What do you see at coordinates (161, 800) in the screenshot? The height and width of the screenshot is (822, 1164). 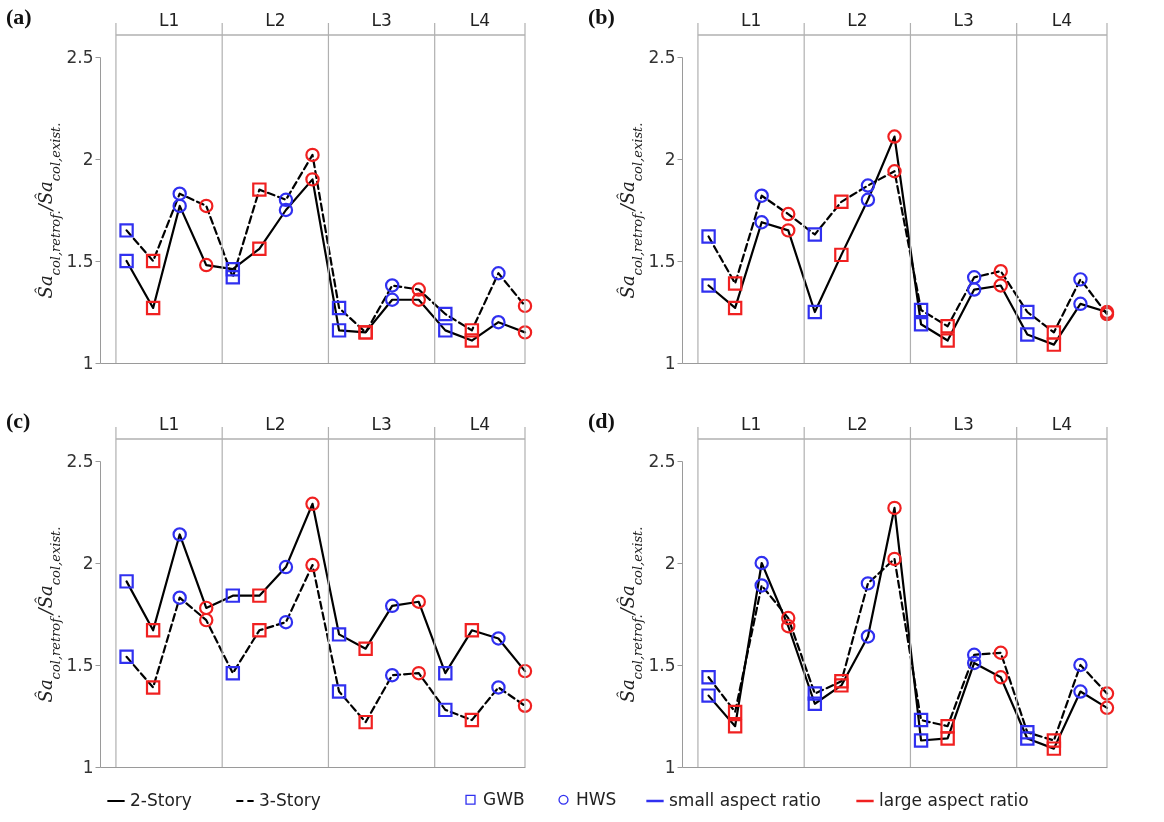 I see `legend-label: 2-Story` at bounding box center [161, 800].